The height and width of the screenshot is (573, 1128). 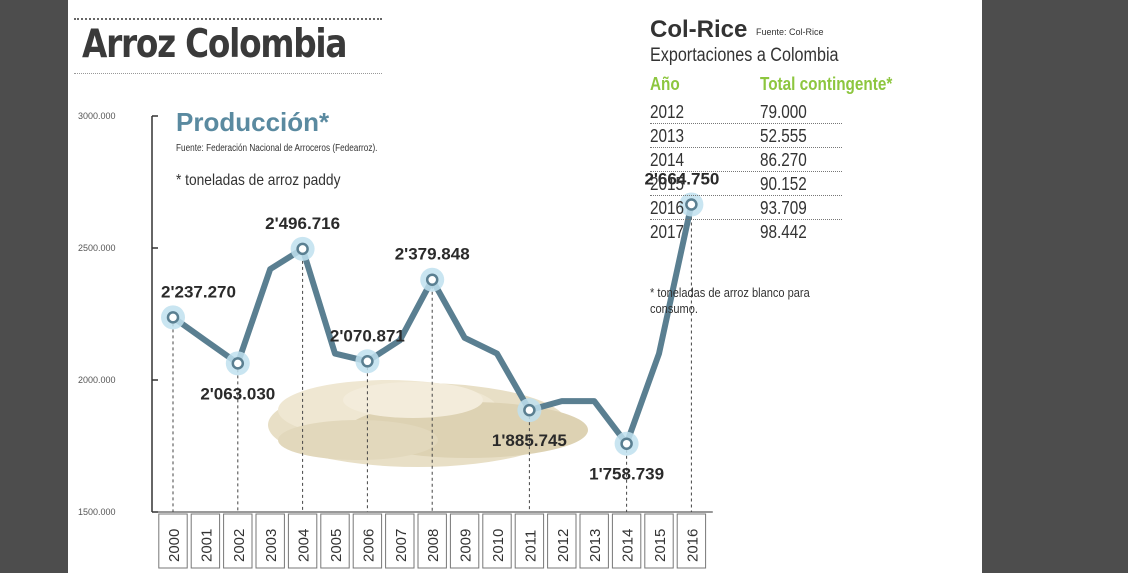 I want to click on x-tick-label: 2003, so click(x=271, y=545).